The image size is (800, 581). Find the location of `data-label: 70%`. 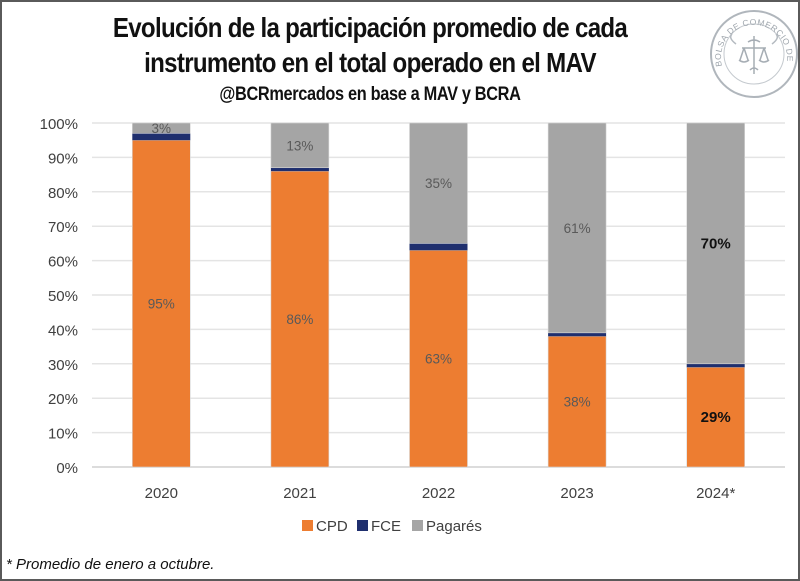

data-label: 70% is located at coordinates (716, 243).